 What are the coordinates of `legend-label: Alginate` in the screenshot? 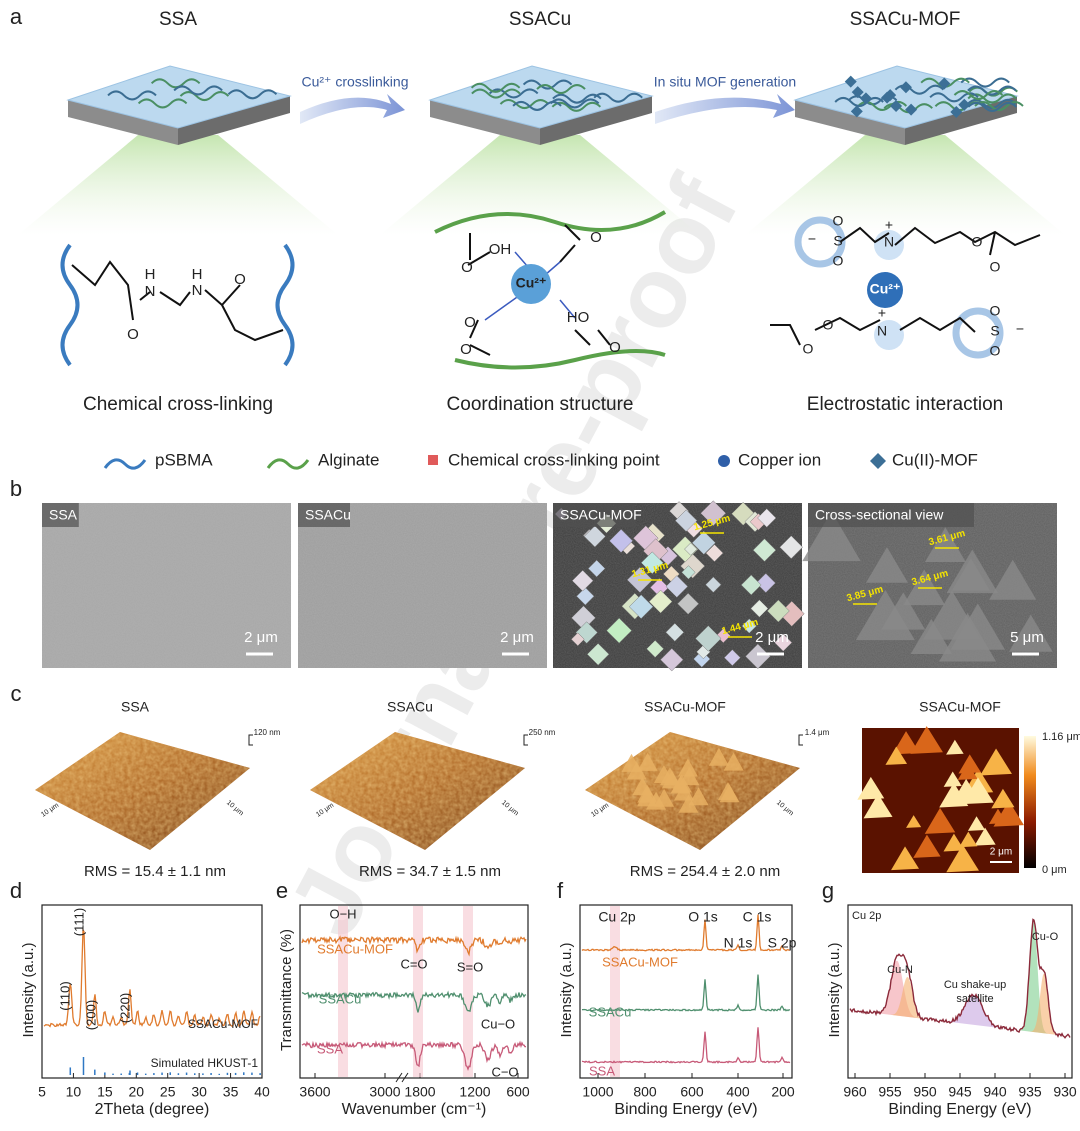 It's located at (348, 459).